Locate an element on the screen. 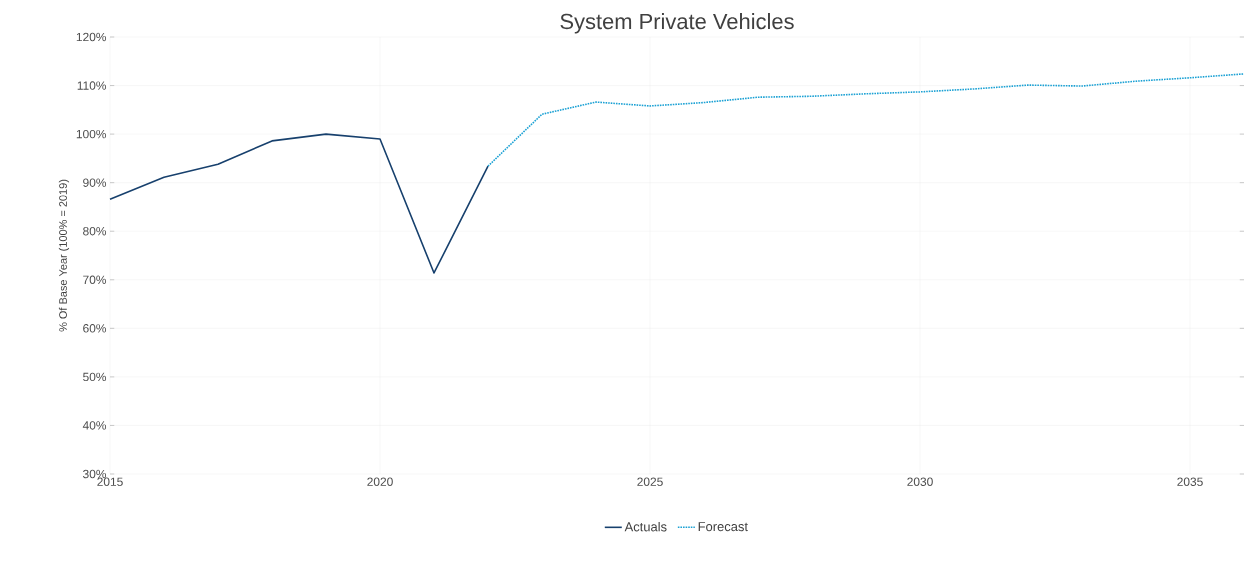  y-tick-label: 30% is located at coordinates (95, 474).